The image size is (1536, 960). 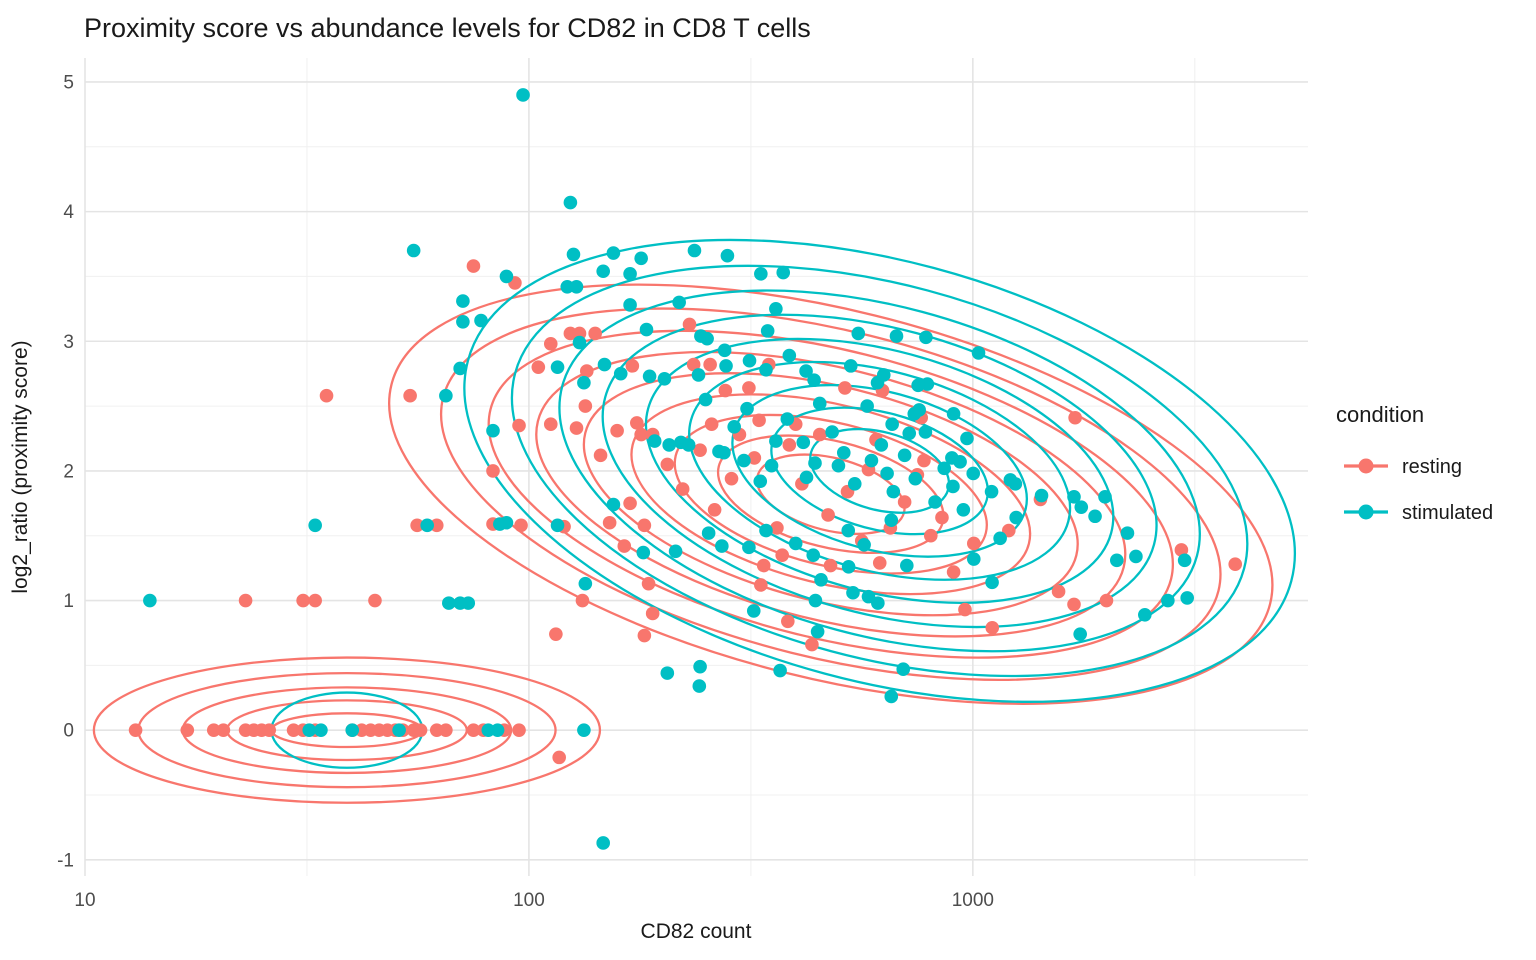 I want to click on legend-key-dot-stimulated, so click(x=1366, y=512).